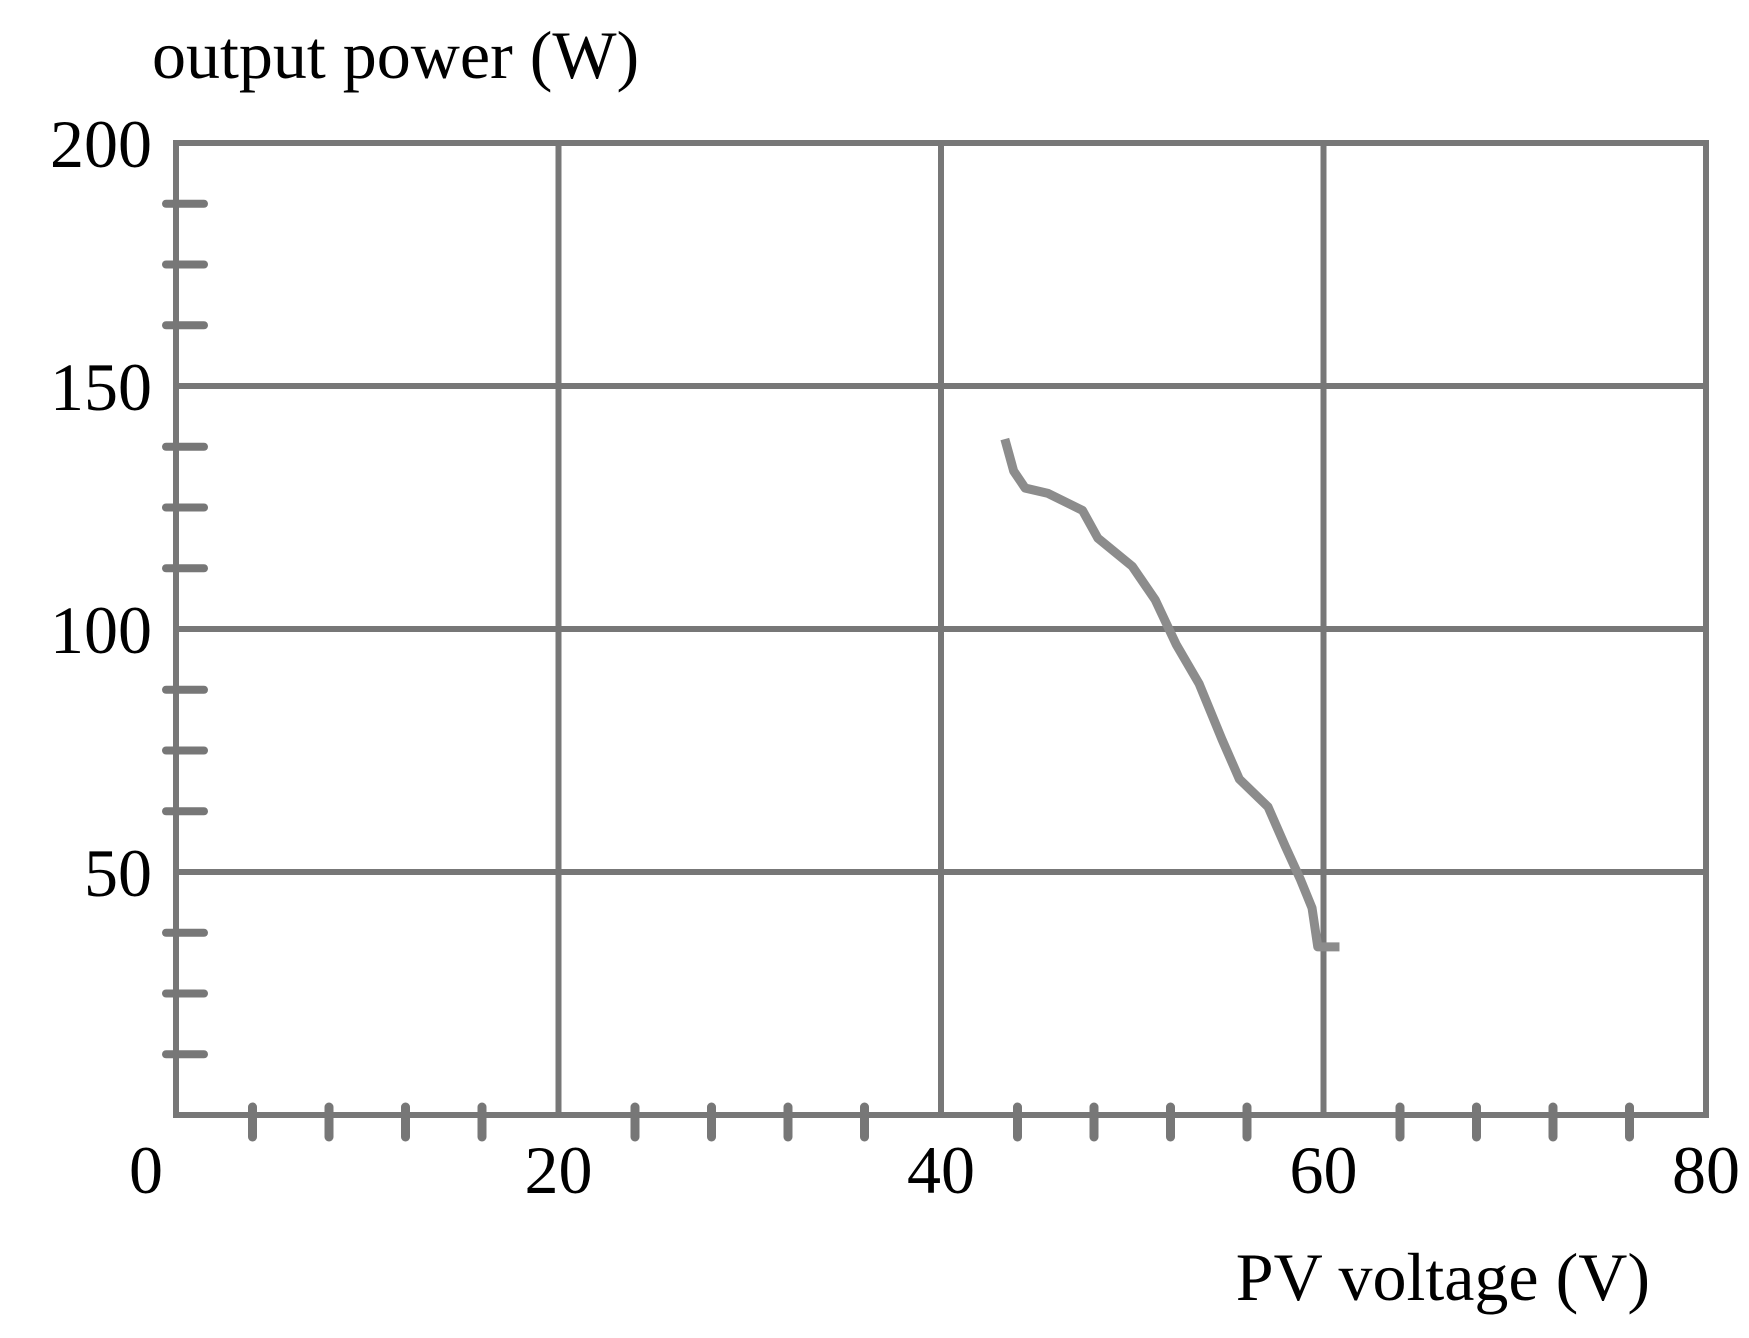  Describe the element at coordinates (1706, 1170) in the screenshot. I see `x-tick-label: 80` at that location.